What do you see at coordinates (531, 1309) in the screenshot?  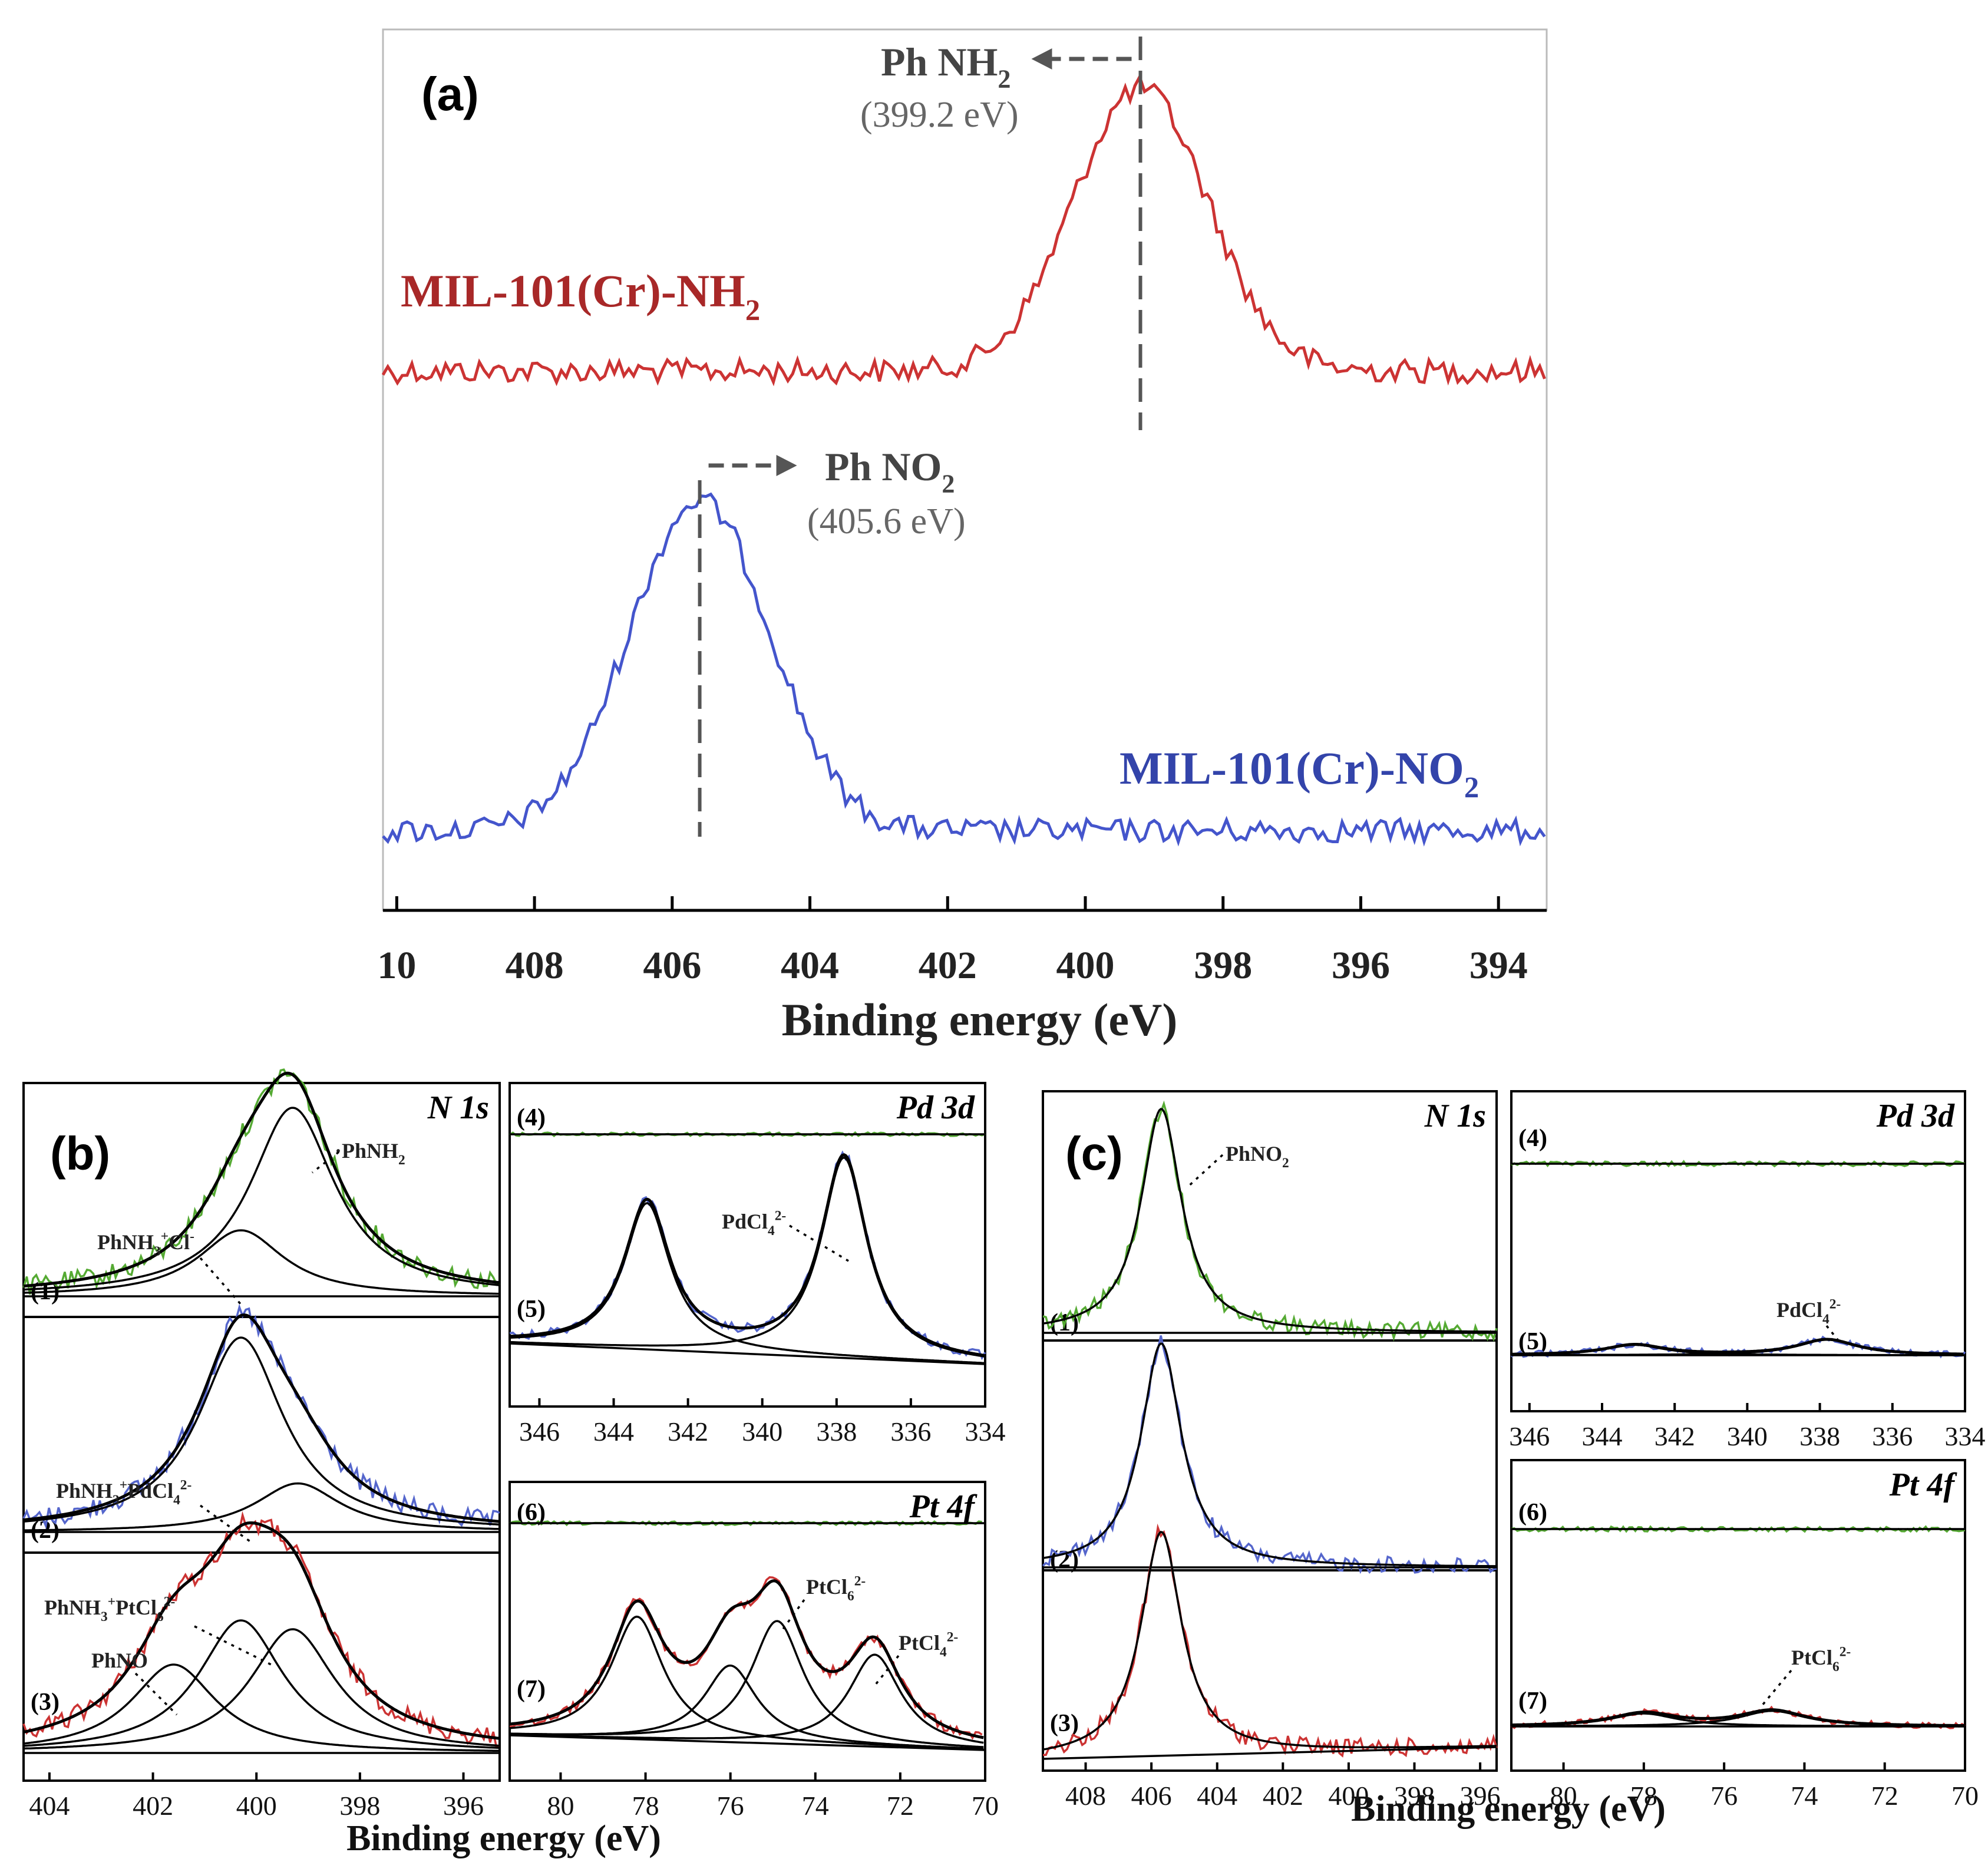 I see `b-pd3d-trace-label: (5)` at bounding box center [531, 1309].